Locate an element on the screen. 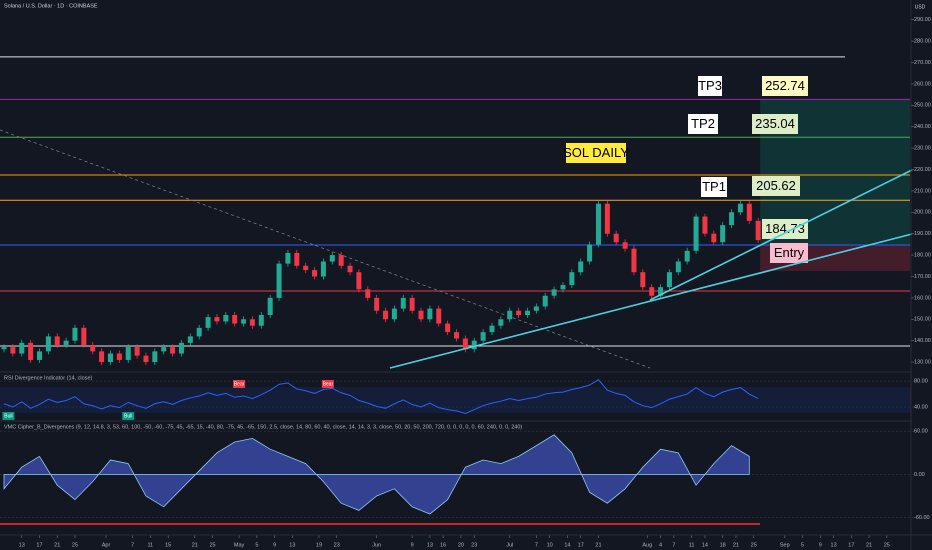 This screenshot has height=550, width=932. x-tick-label: 14 is located at coordinates (705, 545).